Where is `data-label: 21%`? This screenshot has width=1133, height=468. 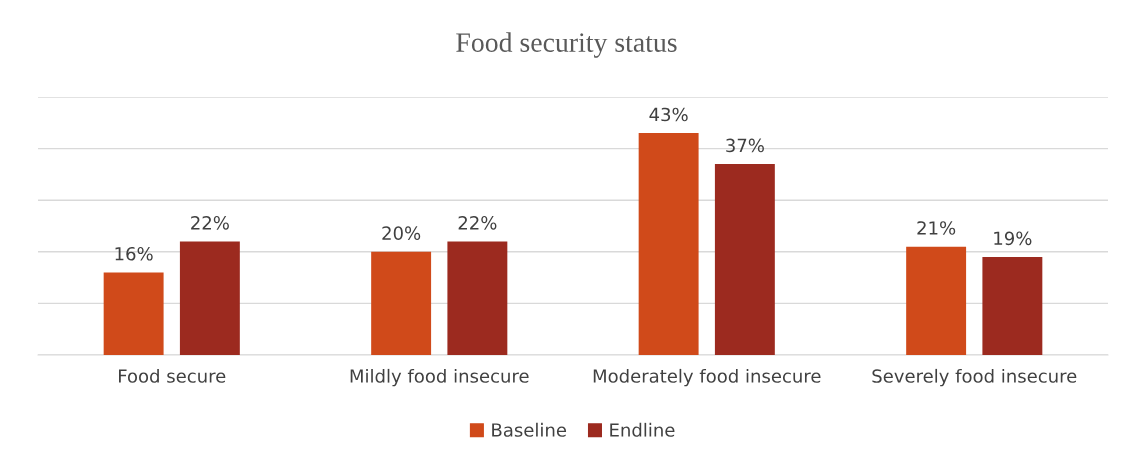
data-label: 21% is located at coordinates (936, 228).